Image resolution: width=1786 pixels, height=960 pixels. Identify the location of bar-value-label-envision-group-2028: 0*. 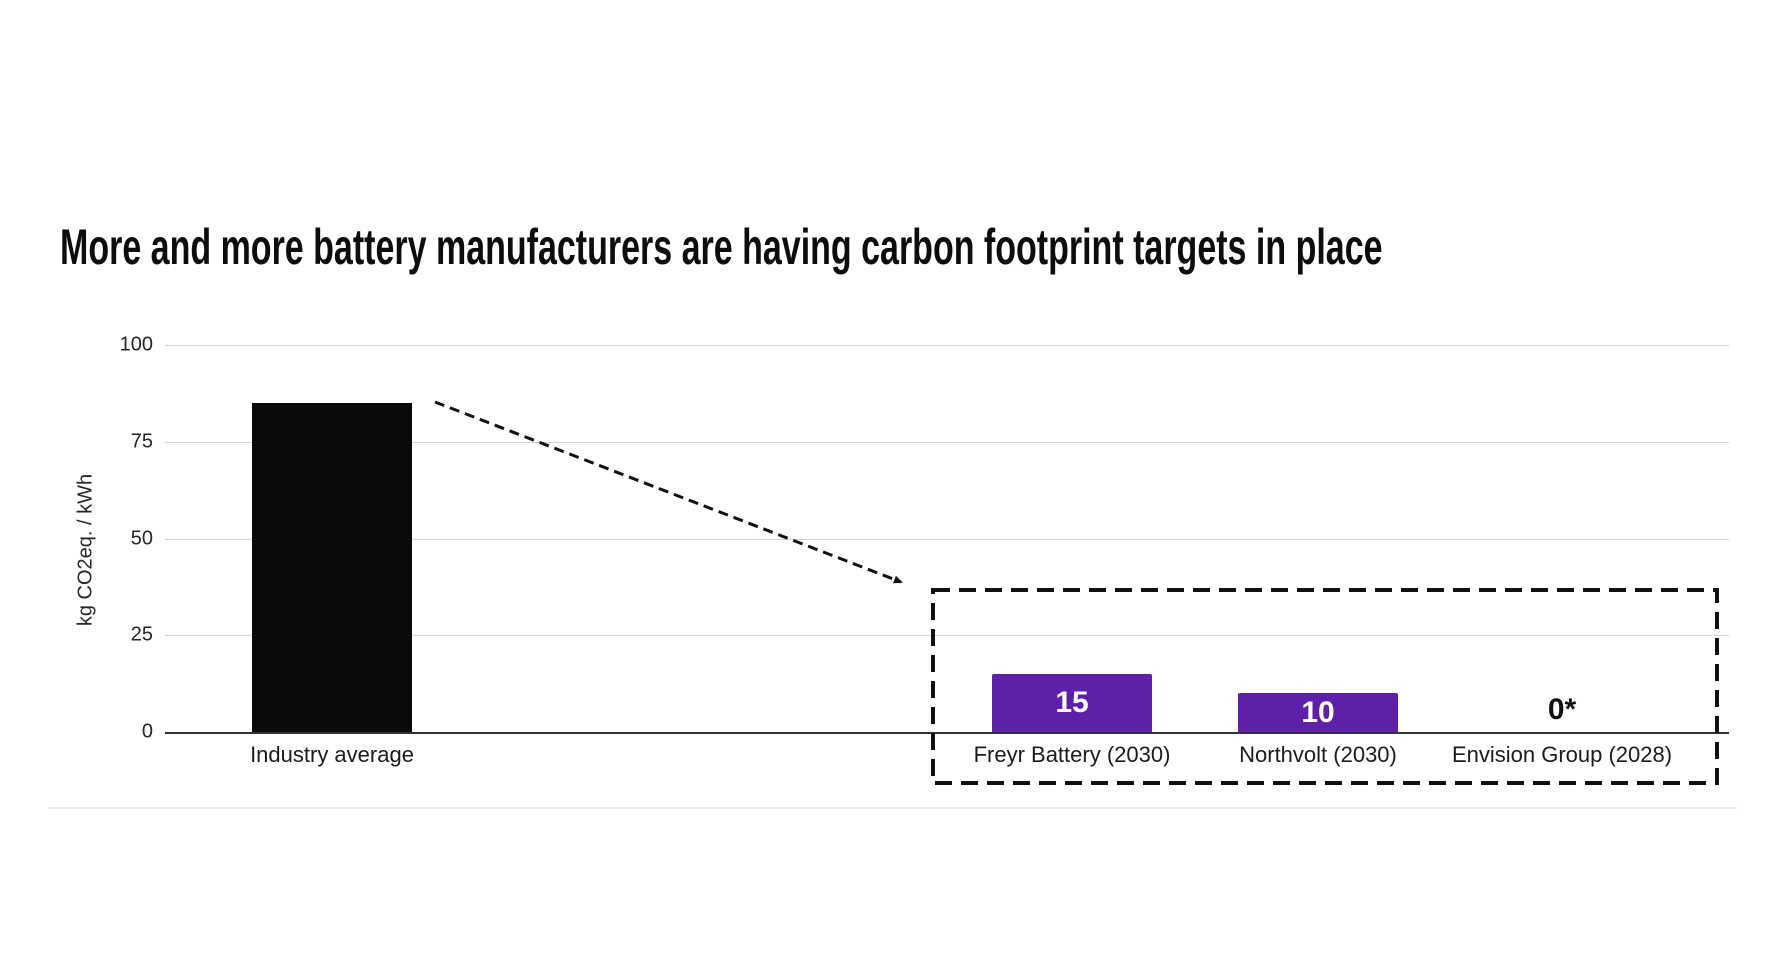
(1562, 709).